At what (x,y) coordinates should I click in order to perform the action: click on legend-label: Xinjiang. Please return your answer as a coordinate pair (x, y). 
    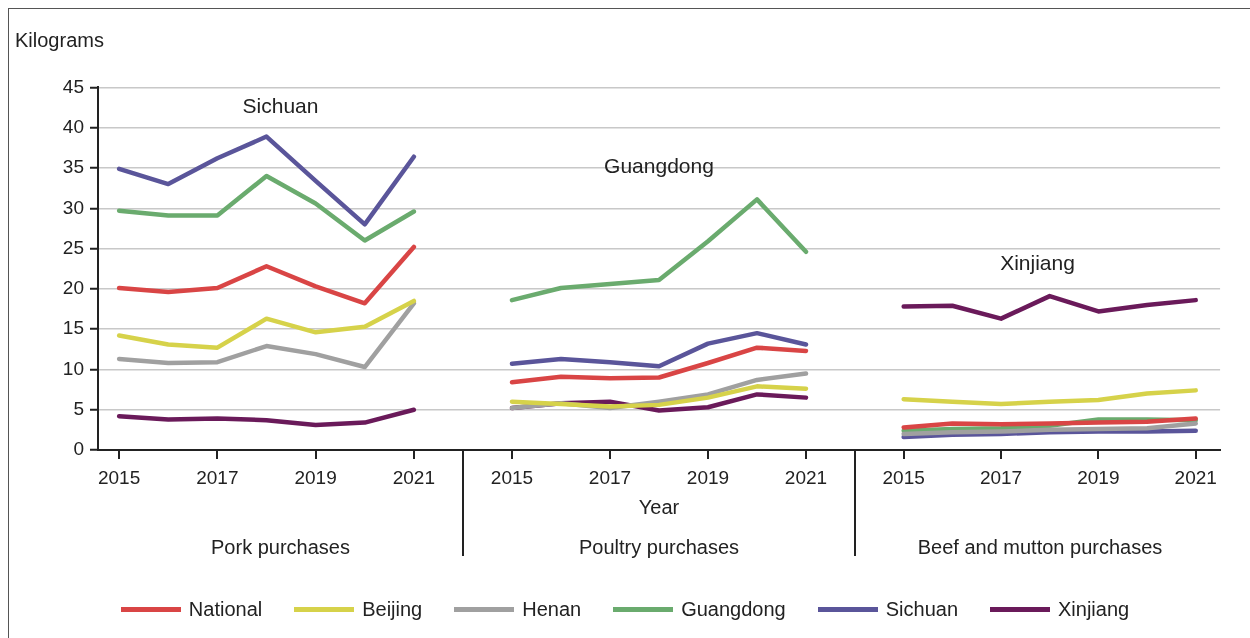
    Looking at the image, I should click on (1094, 609).